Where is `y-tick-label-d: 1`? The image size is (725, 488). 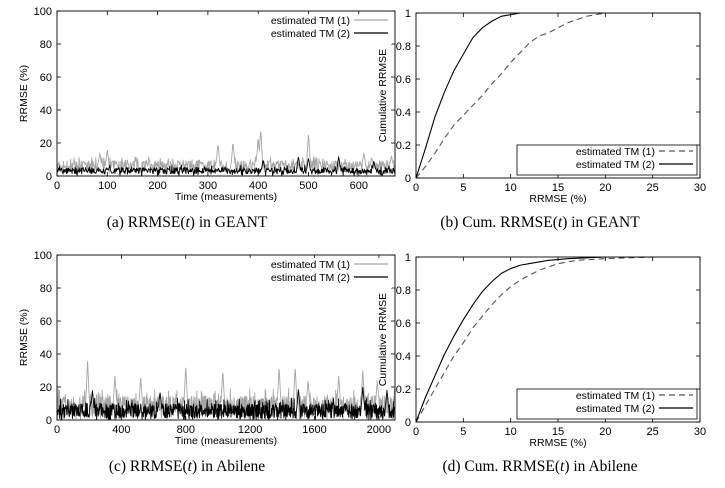
y-tick-label-d: 1 is located at coordinates (408, 258).